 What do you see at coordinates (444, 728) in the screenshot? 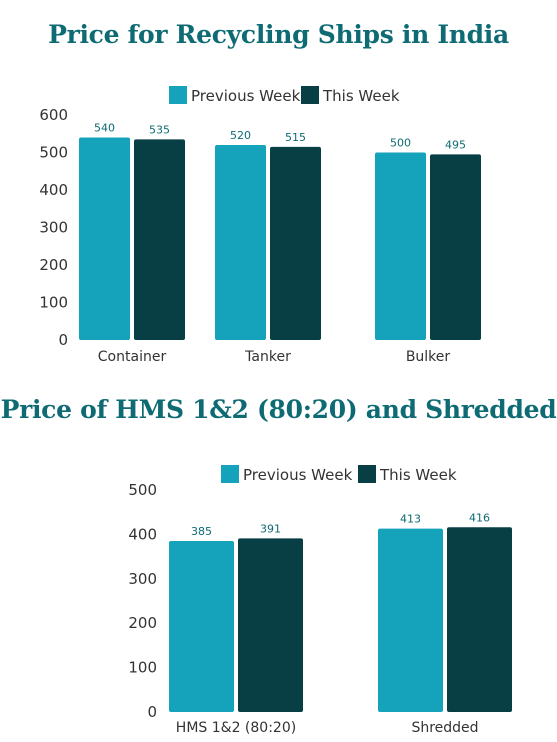
I see `category-label: Shredded` at bounding box center [444, 728].